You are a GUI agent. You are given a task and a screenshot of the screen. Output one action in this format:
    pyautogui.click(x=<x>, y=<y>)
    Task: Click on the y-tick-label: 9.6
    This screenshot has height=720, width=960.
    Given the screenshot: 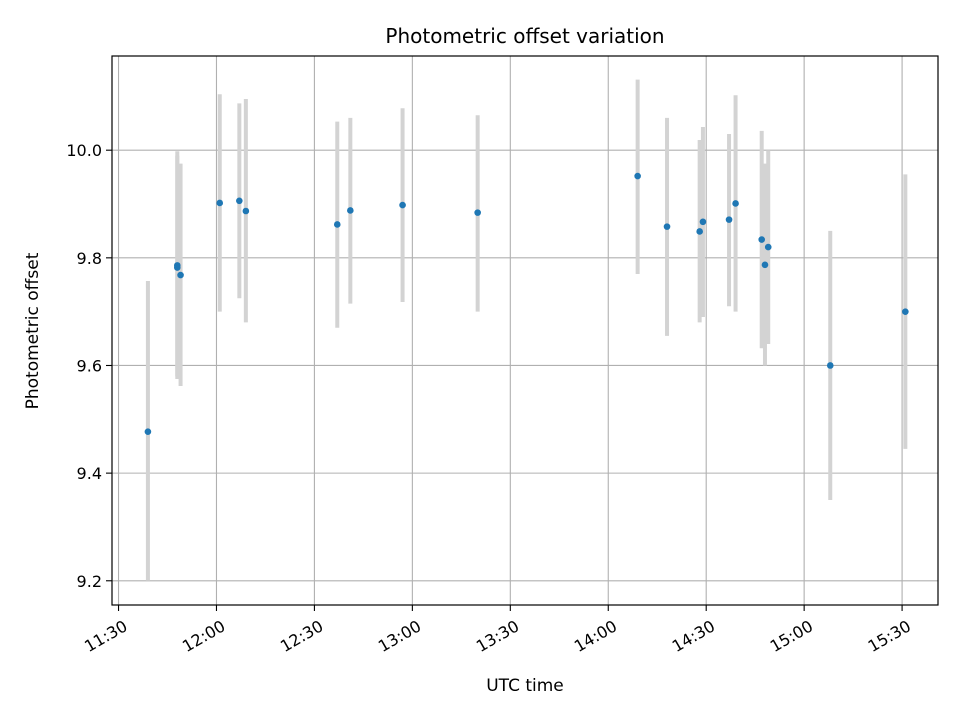 What is the action you would take?
    pyautogui.click(x=89, y=365)
    